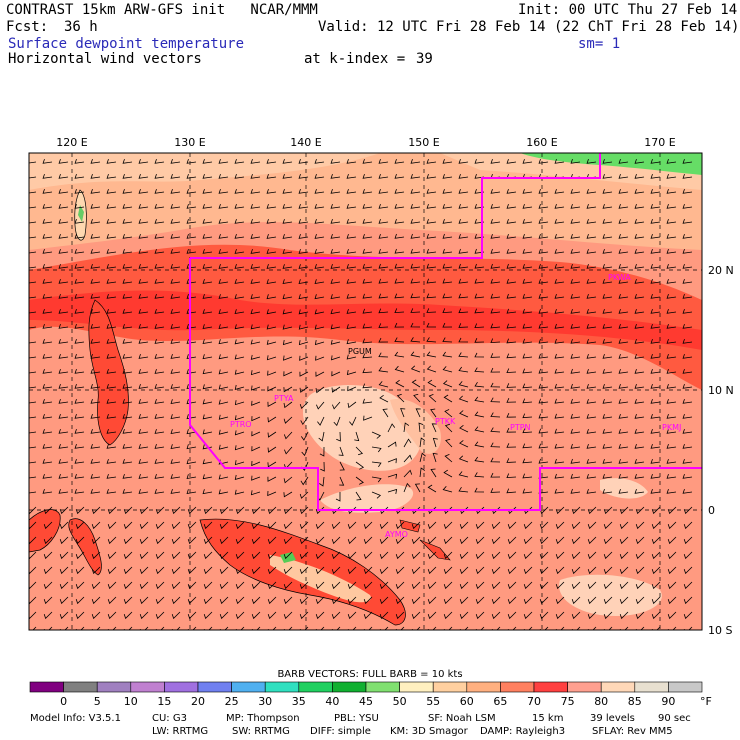  Describe the element at coordinates (232, 701) in the screenshot. I see `colorbar-tick-label: 25` at that location.